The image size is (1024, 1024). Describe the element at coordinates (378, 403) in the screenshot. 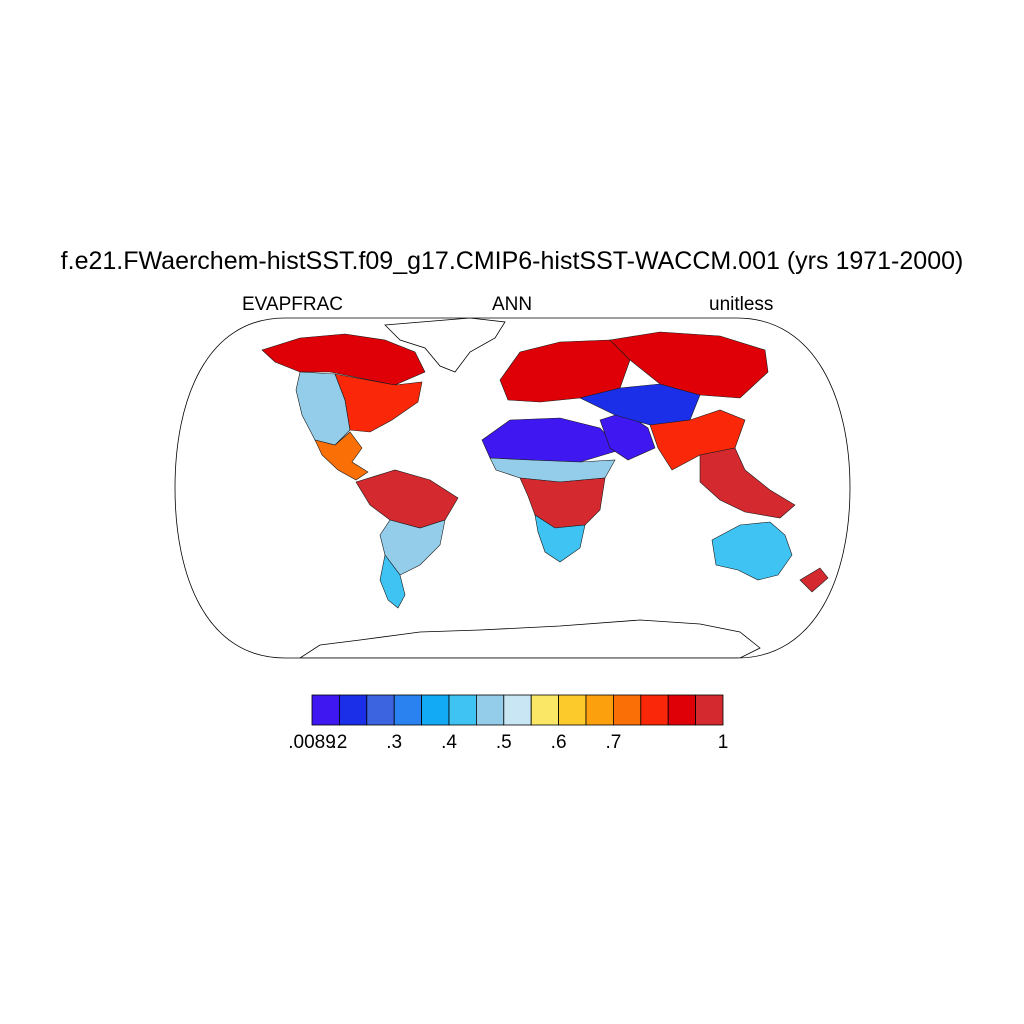

I see `region-north-america-east` at that location.